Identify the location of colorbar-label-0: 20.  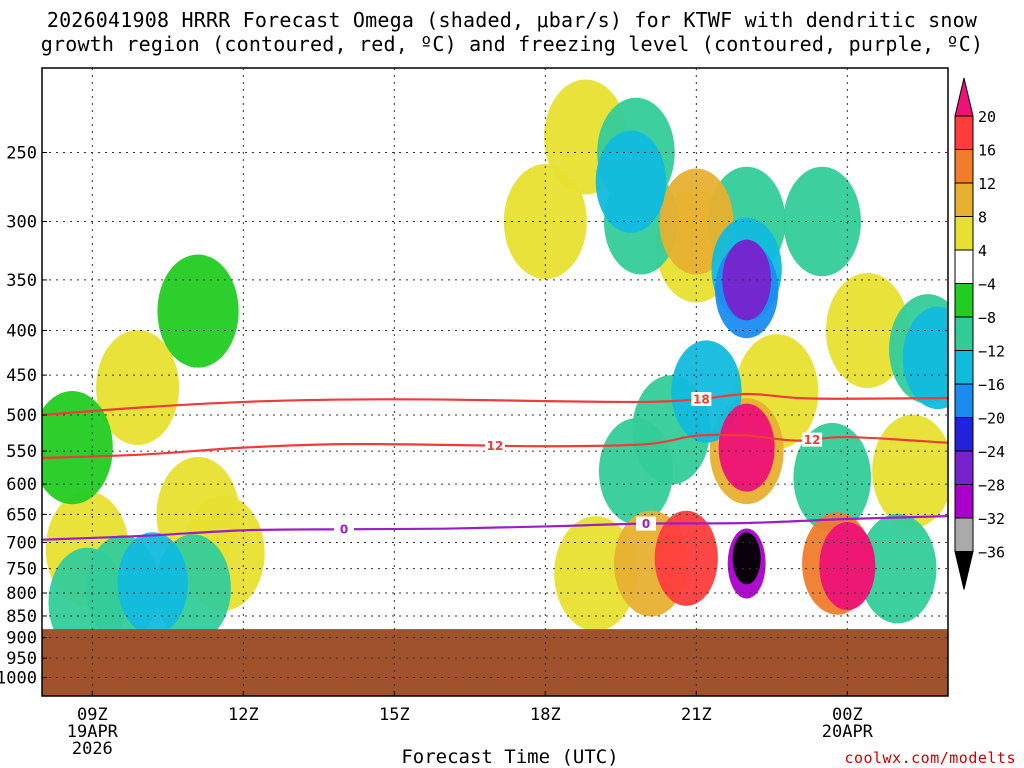
(987, 117).